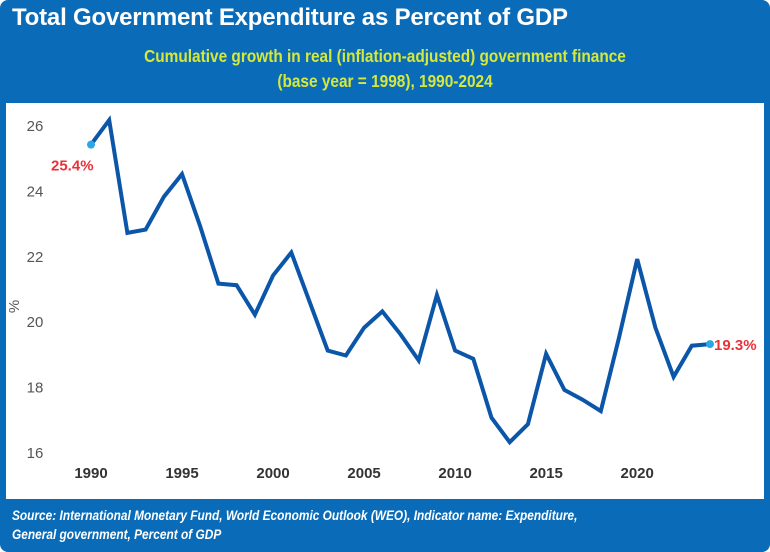  I want to click on x-tick-label: 1995, so click(181, 473).